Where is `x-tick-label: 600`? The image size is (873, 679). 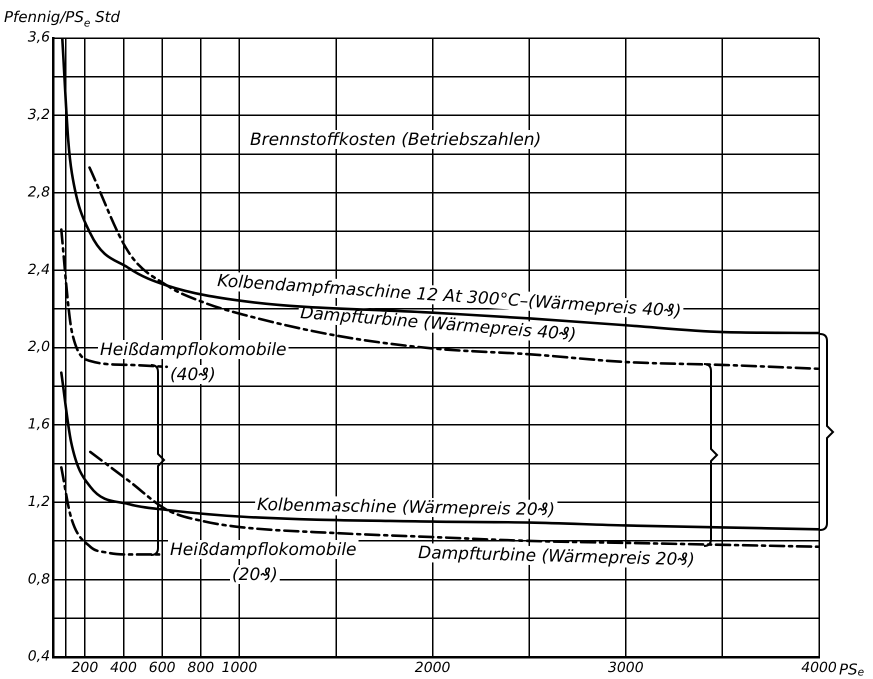
x-tick-label: 600 is located at coordinates (162, 668).